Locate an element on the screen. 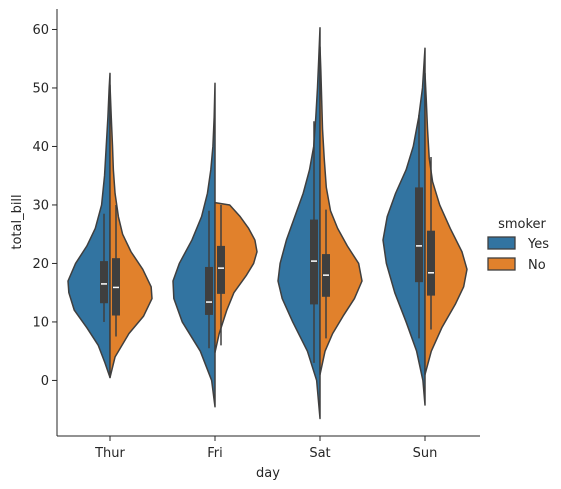 The height and width of the screenshot is (489, 561). x-axis-label: day is located at coordinates (268, 473).